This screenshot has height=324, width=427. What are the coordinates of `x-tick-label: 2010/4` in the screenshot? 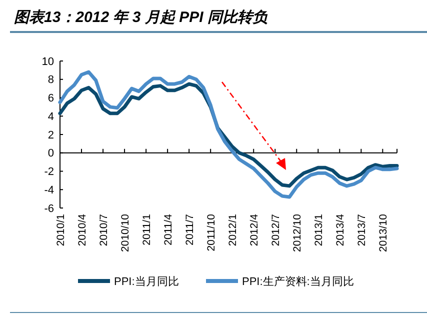 It's located at (82, 230).